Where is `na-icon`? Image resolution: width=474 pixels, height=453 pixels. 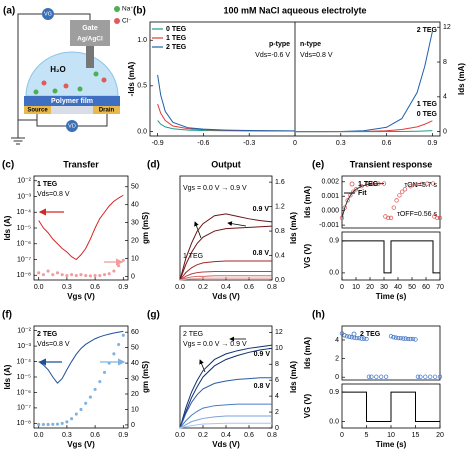
na-icon is located at coordinates (117, 9).